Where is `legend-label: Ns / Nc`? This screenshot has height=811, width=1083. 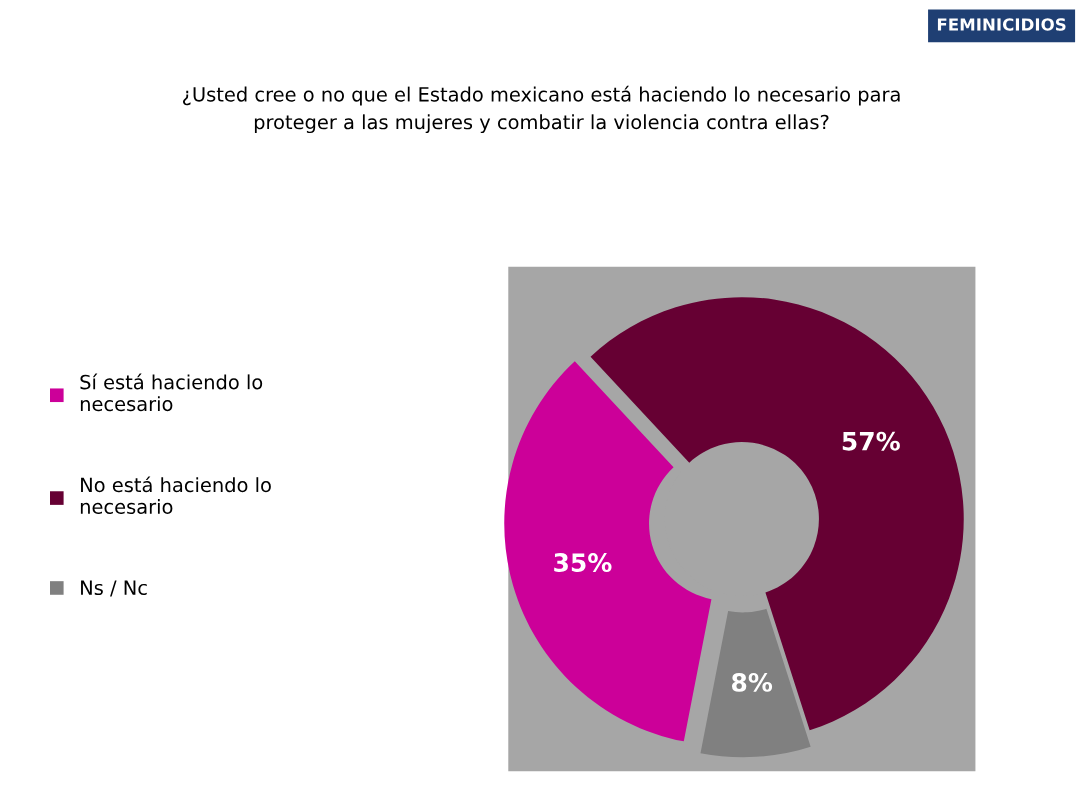
legend-label: Ns / Nc is located at coordinates (114, 588).